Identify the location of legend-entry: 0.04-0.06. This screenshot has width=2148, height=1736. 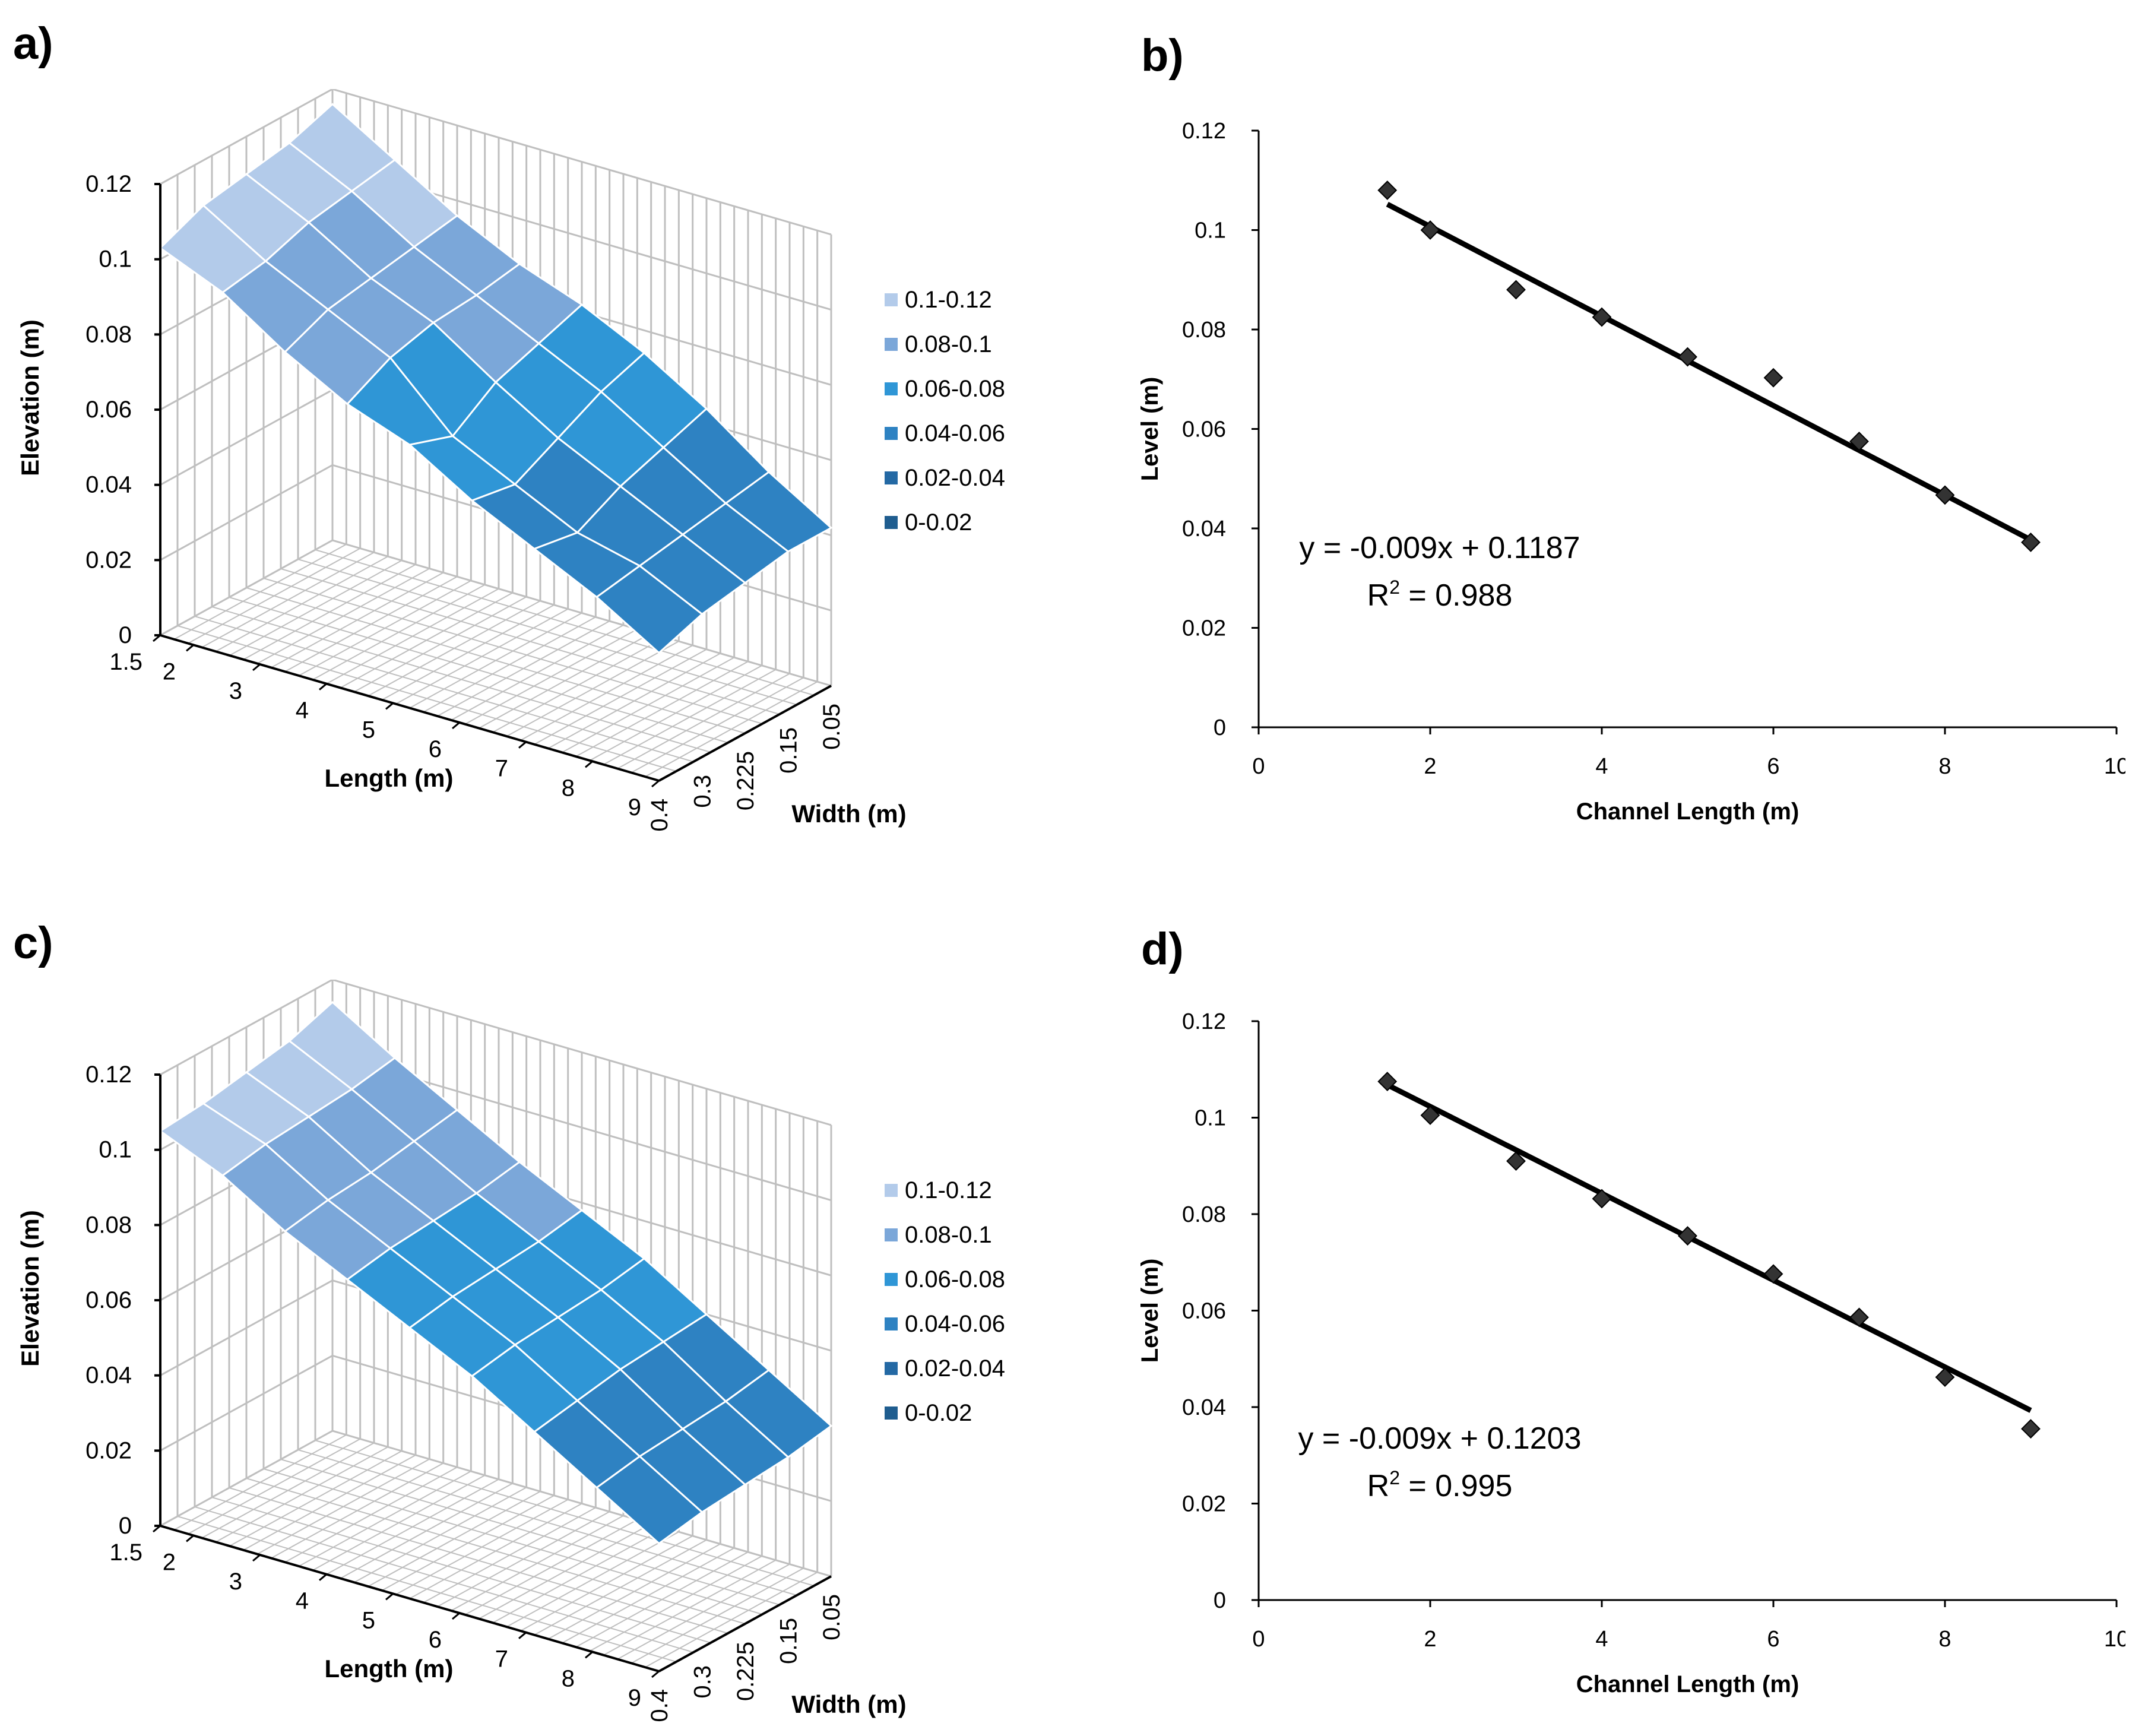
(955, 1324).